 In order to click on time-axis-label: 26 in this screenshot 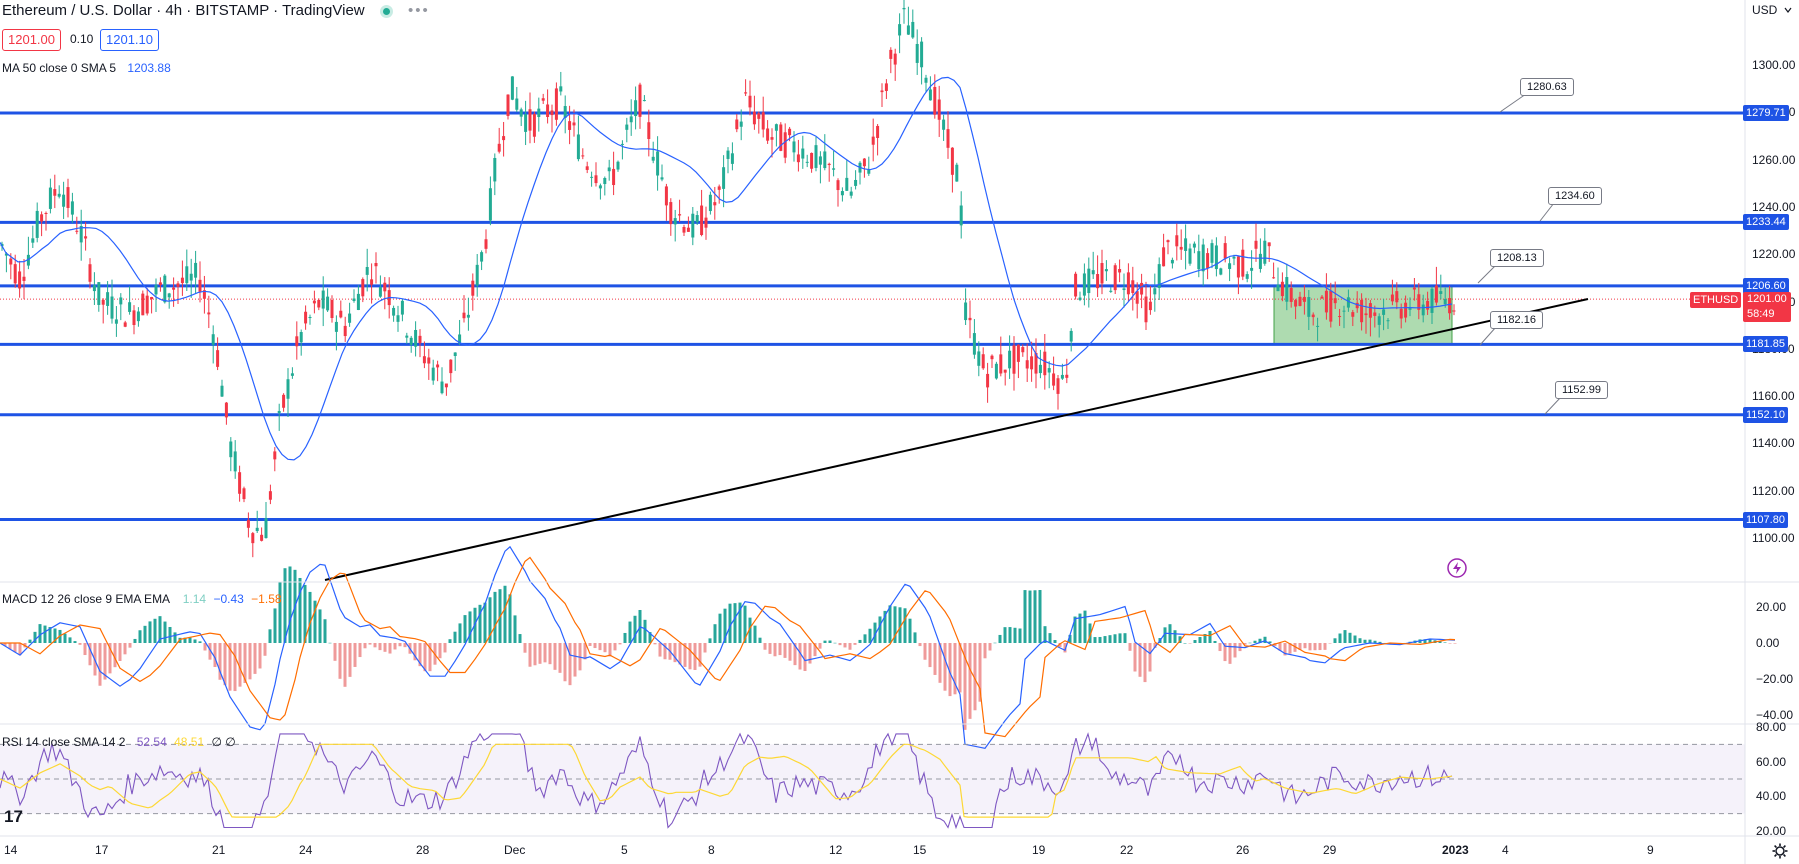, I will do `click(1243, 850)`.